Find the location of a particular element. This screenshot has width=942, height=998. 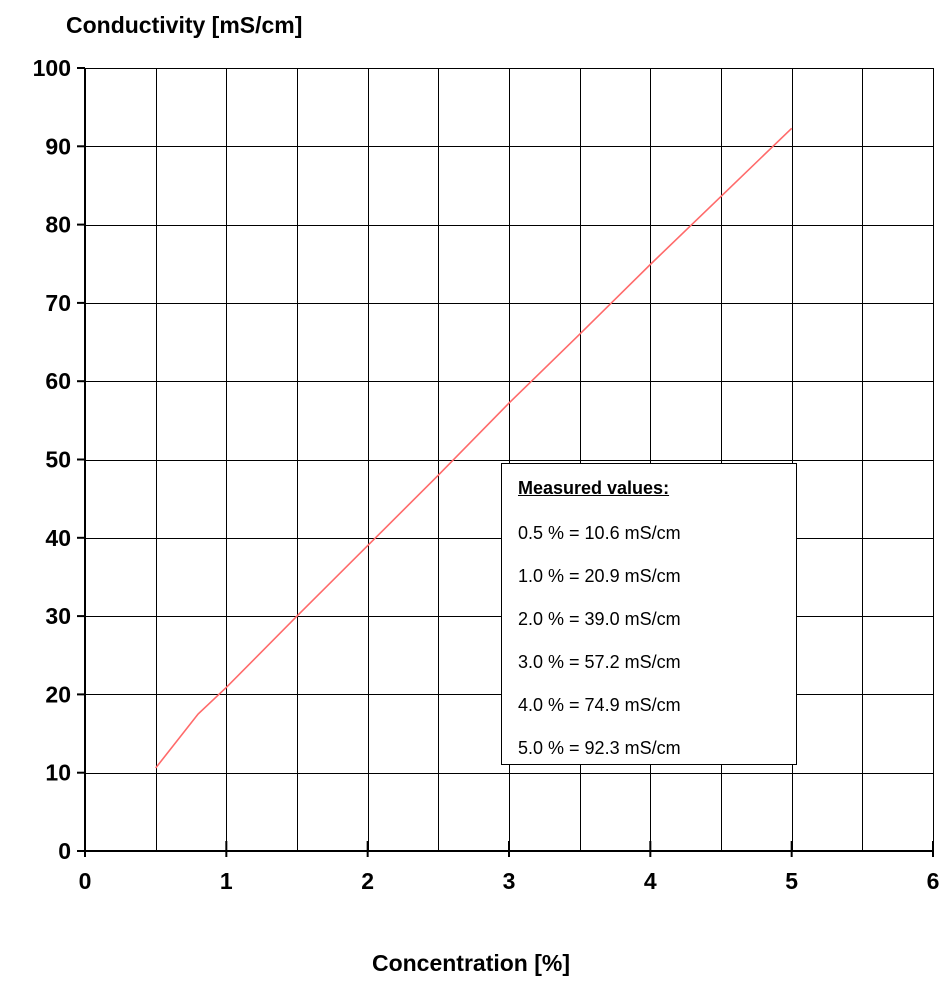

y-tick-label: 80 is located at coordinates (58, 225).